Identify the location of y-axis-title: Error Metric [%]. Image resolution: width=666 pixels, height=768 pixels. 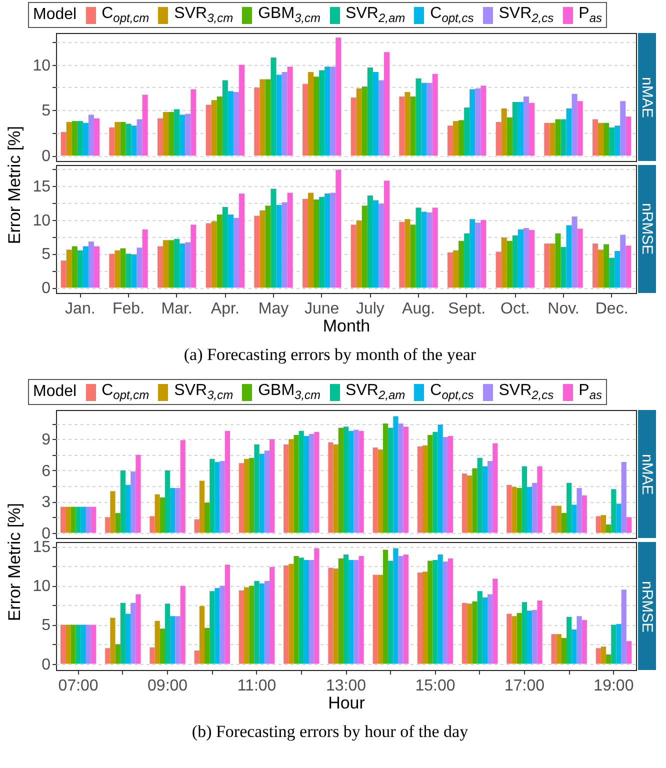
(15, 562).